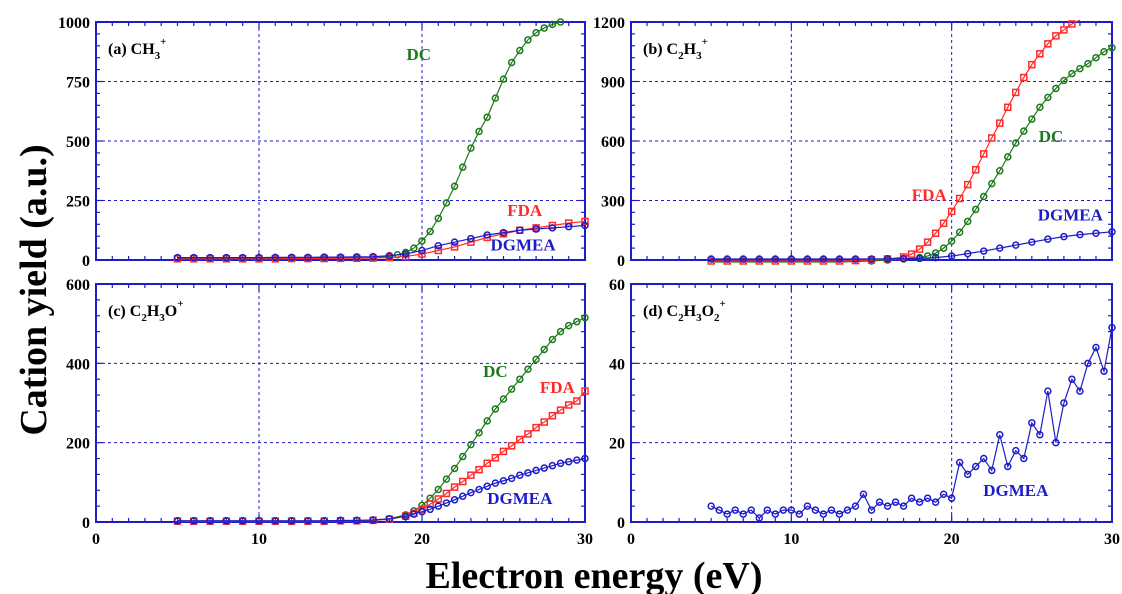 The height and width of the screenshot is (594, 1122). I want to click on y-tick-label: 400, so click(78, 364).